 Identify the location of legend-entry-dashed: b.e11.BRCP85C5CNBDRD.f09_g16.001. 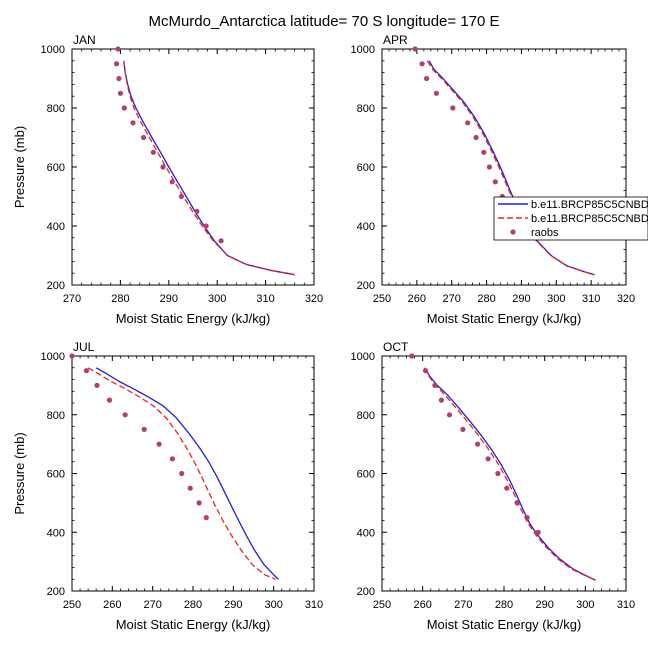
(589, 219).